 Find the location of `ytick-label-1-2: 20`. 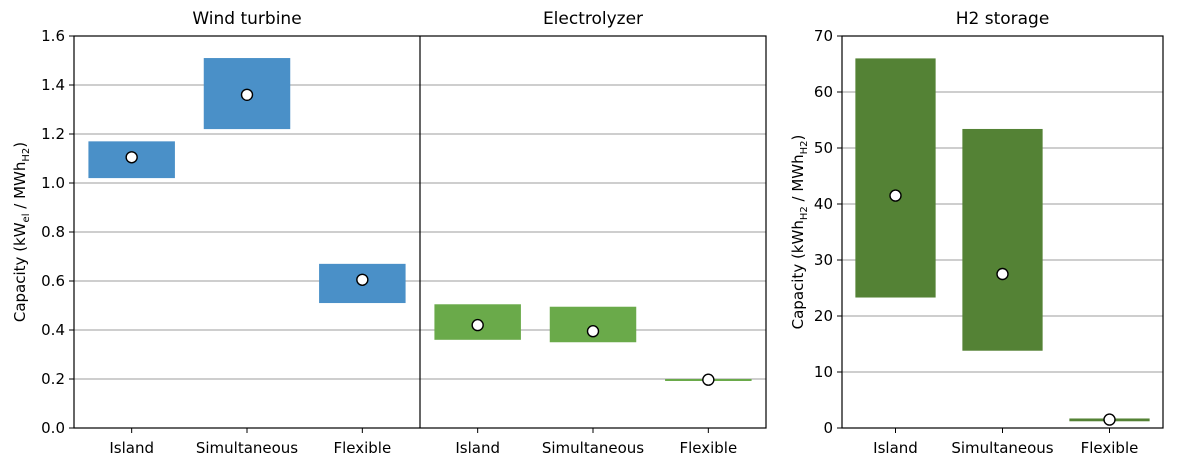

ytick-label-1-2: 20 is located at coordinates (823, 316).